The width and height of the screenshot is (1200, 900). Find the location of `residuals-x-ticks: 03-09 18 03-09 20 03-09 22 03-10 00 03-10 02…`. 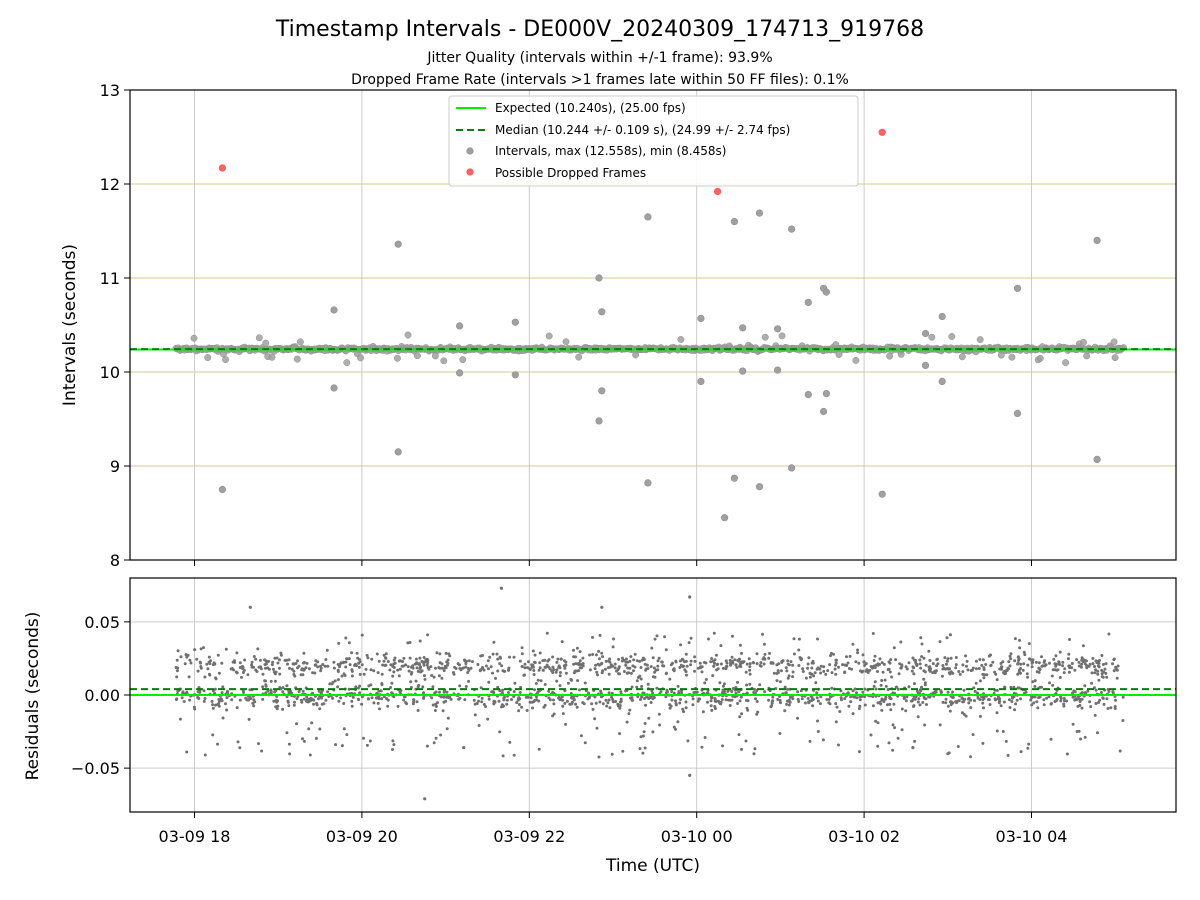

residuals-x-ticks: 03-09 18 03-09 20 03-09 22 03-10 00 03-10 02… is located at coordinates (613, 829).